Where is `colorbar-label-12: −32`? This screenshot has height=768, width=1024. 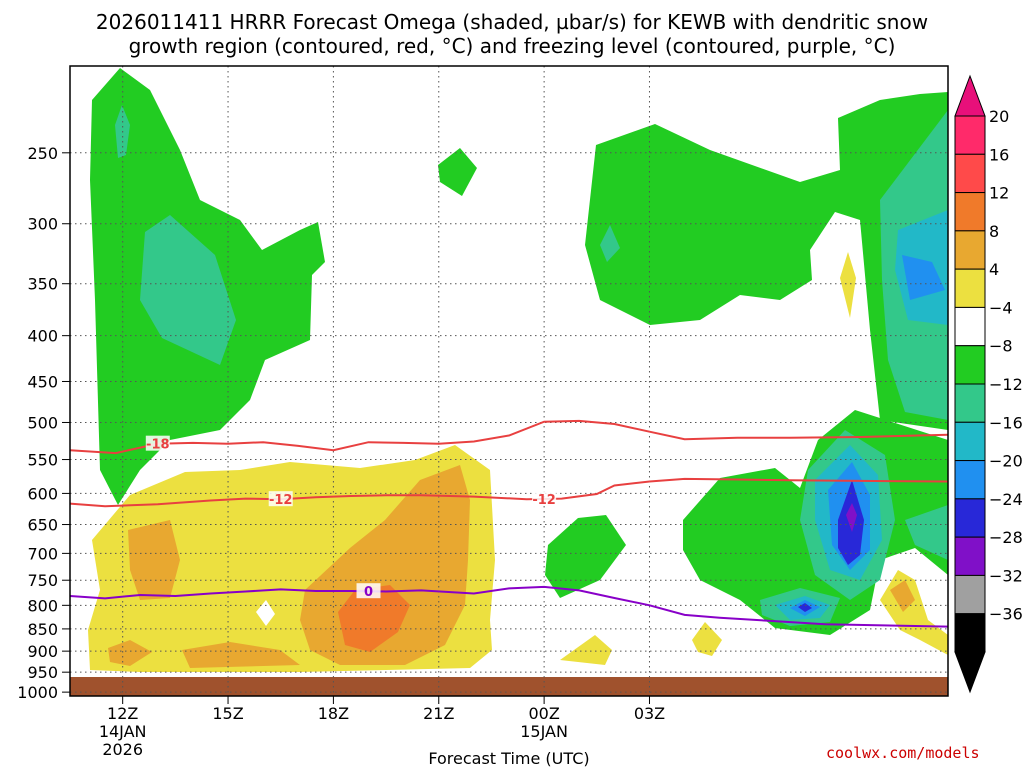
colorbar-label-12: −32 is located at coordinates (1006, 575).